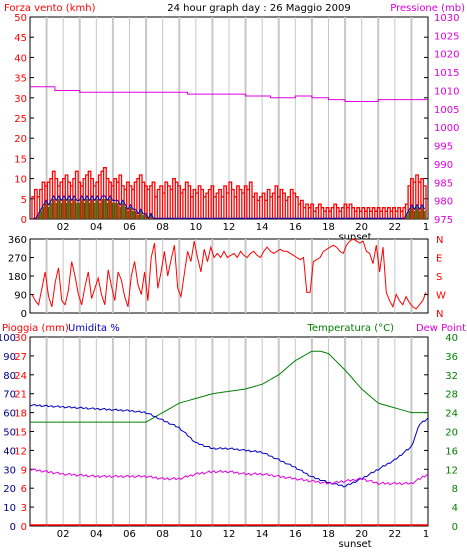 Image resolution: width=467 pixels, height=559 pixels. What do you see at coordinates (20, 376) in the screenshot?
I see `rain-y-tick-label: 24` at bounding box center [20, 376].